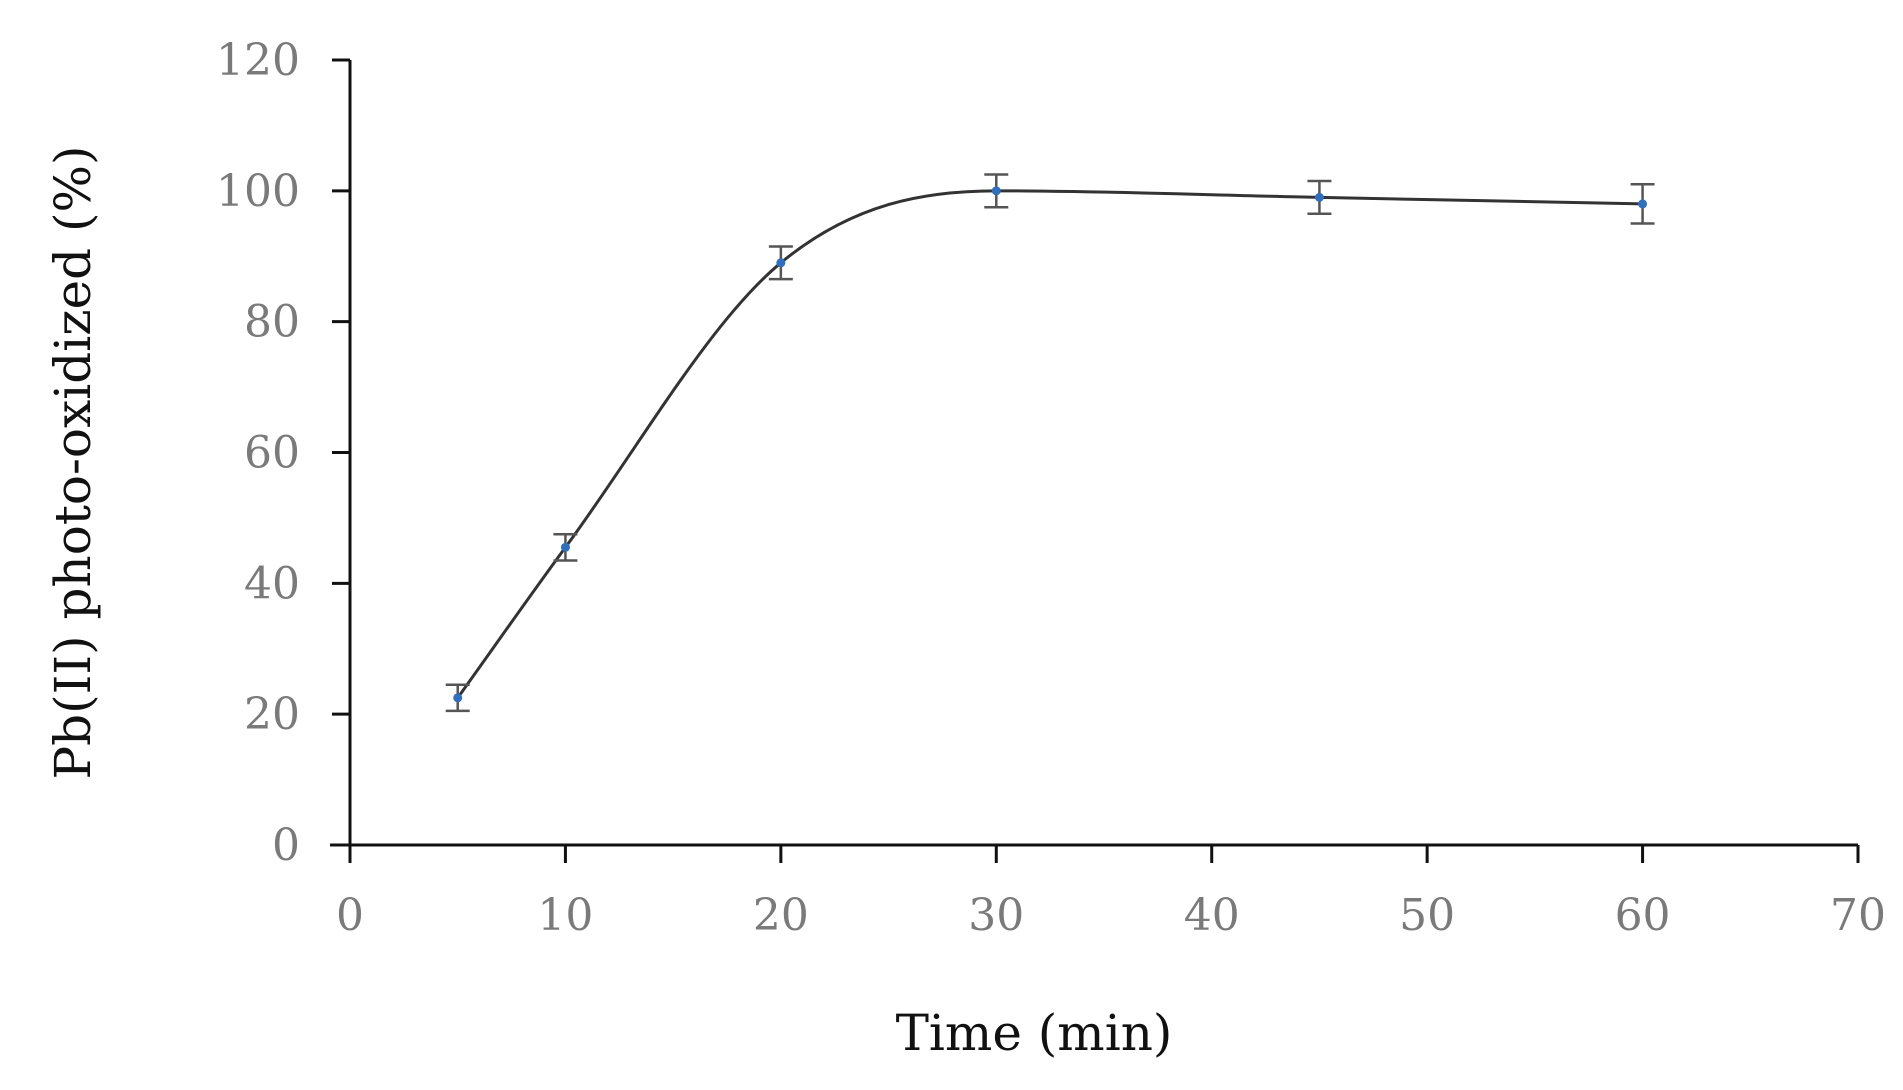 The image size is (1903, 1090). What do you see at coordinates (73, 462) in the screenshot?
I see `y-axis-title: Pb(II) photo-oxidized (%)` at bounding box center [73, 462].